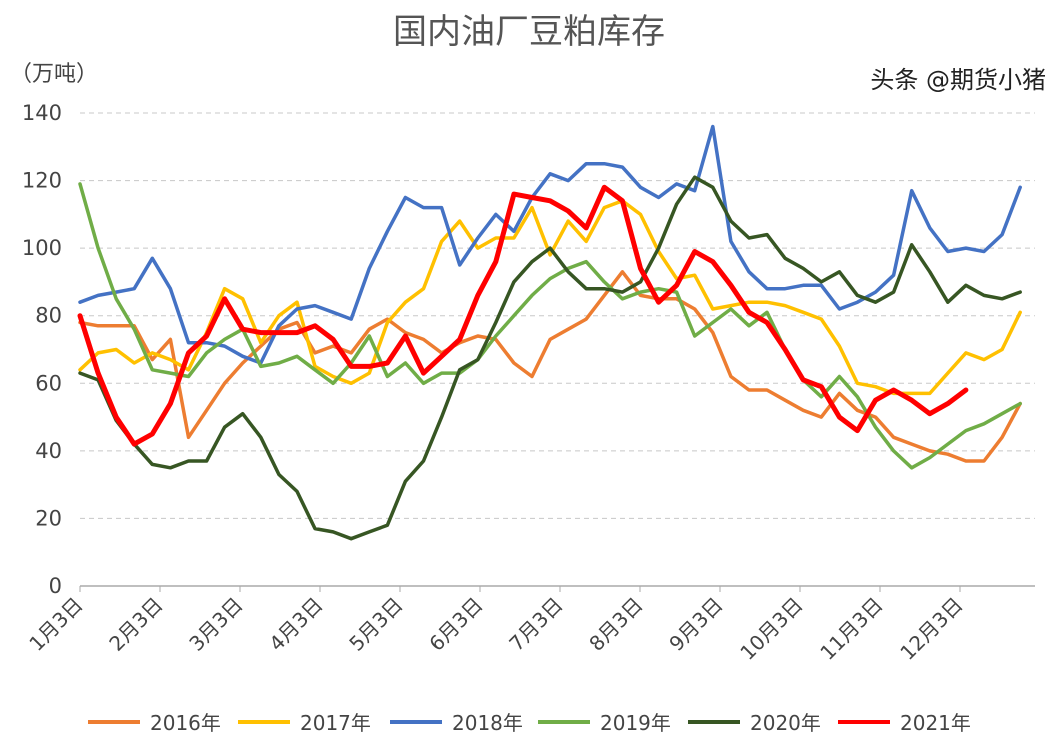 This screenshot has height=752, width=1058. Describe the element at coordinates (487, 723) in the screenshot. I see `legend-label: 2018年` at that location.